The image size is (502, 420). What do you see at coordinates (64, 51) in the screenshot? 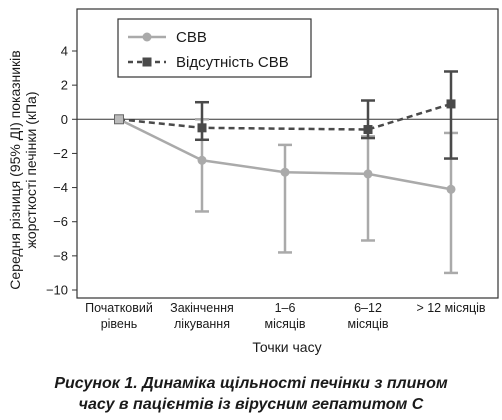
I see `y-tick-label: 4` at bounding box center [64, 51].